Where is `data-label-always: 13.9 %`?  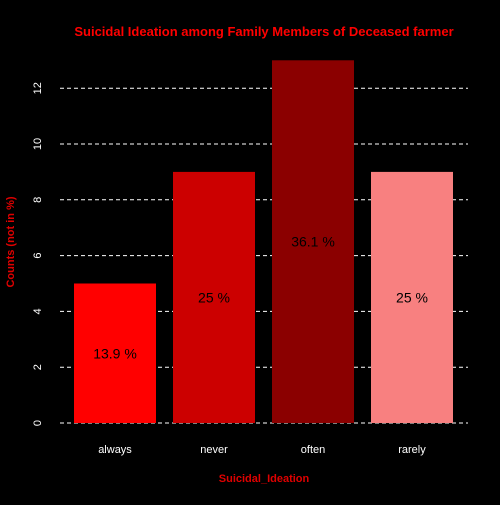
data-label-always: 13.9 % is located at coordinates (115, 353).